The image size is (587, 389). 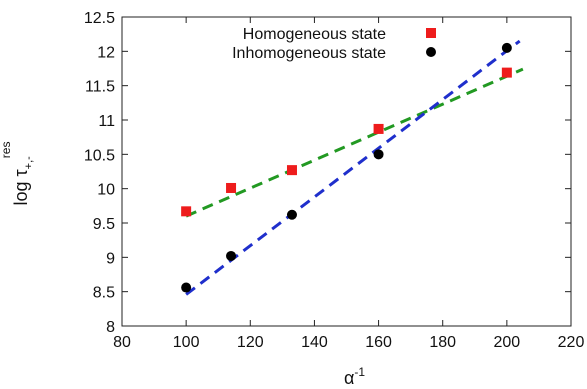 I want to click on x-tick-label: 200, so click(x=507, y=342).